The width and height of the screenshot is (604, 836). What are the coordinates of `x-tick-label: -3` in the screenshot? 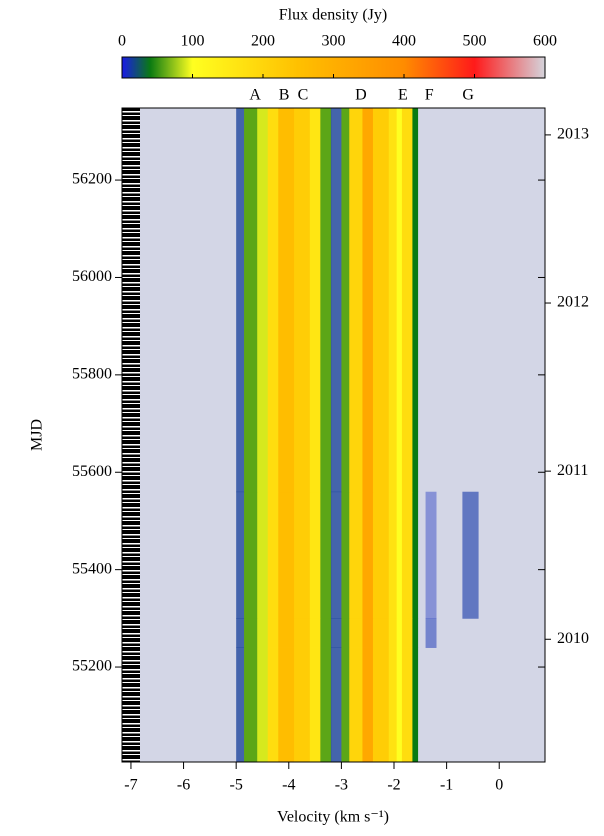 It's located at (341, 785).